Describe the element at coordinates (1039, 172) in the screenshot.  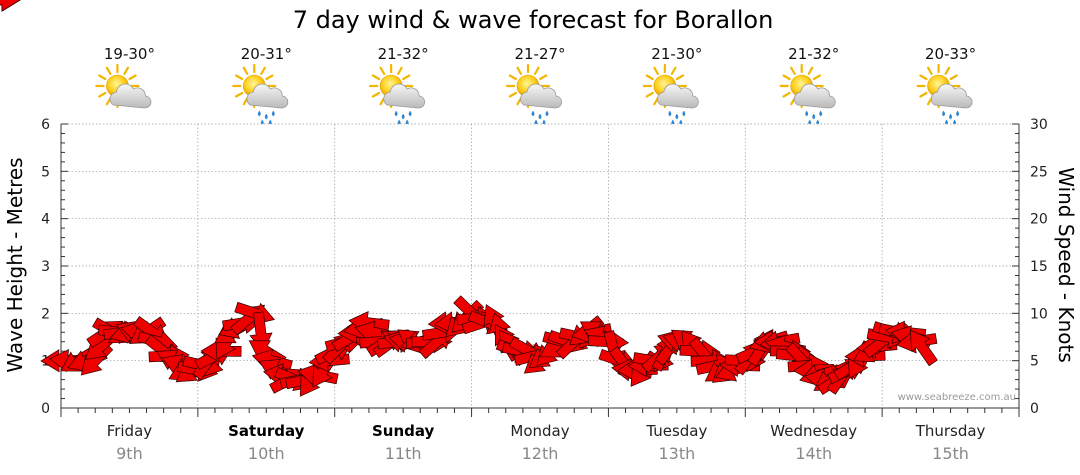
I see `y-tick-label-right: 25` at that location.